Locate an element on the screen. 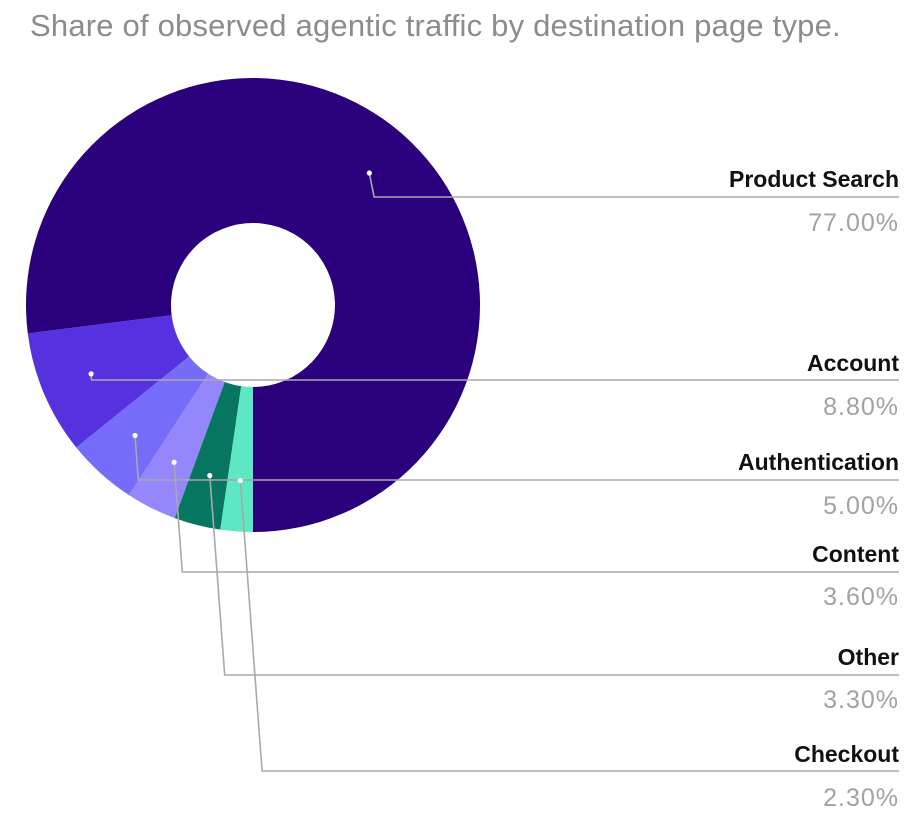 This screenshot has width=920, height=816. leader-line-product-search is located at coordinates (633, 185).